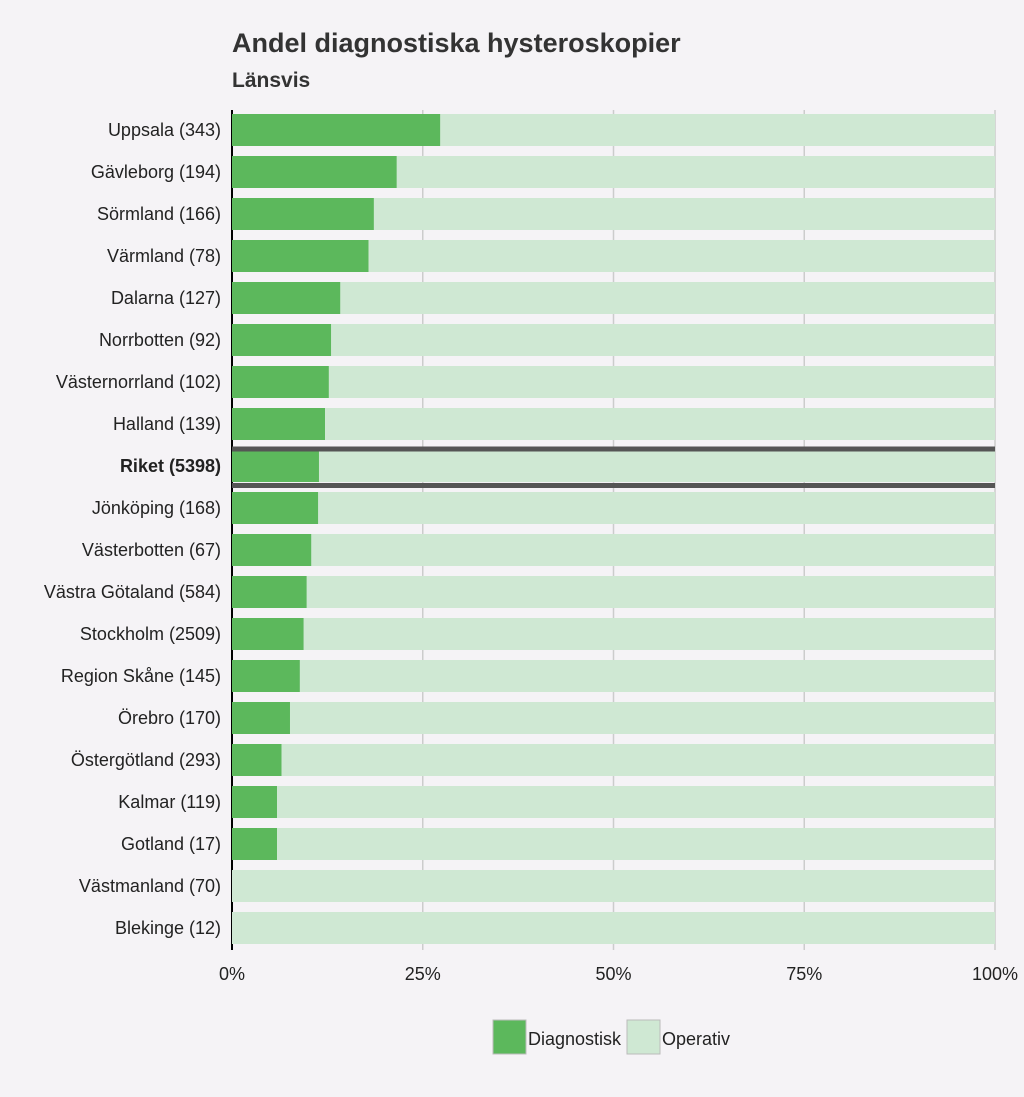  Describe the element at coordinates (169, 718) in the screenshot. I see `category-label: Örebro (170)` at that location.